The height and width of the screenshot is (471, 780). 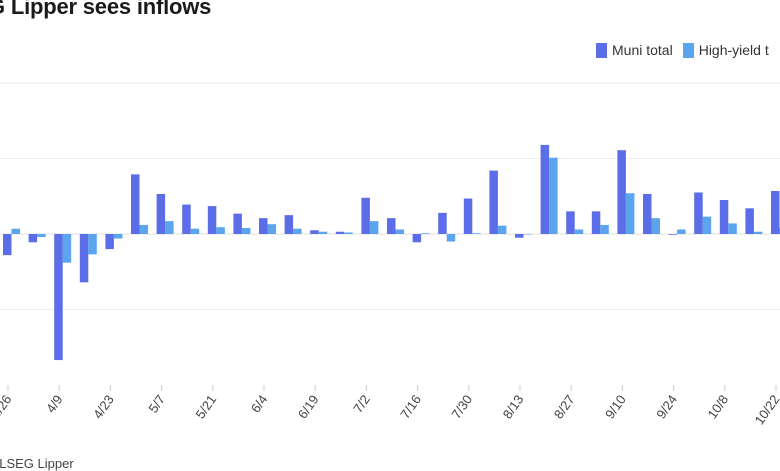 What do you see at coordinates (666, 406) in the screenshot?
I see `x-tick-label: 9/24` at bounding box center [666, 406].